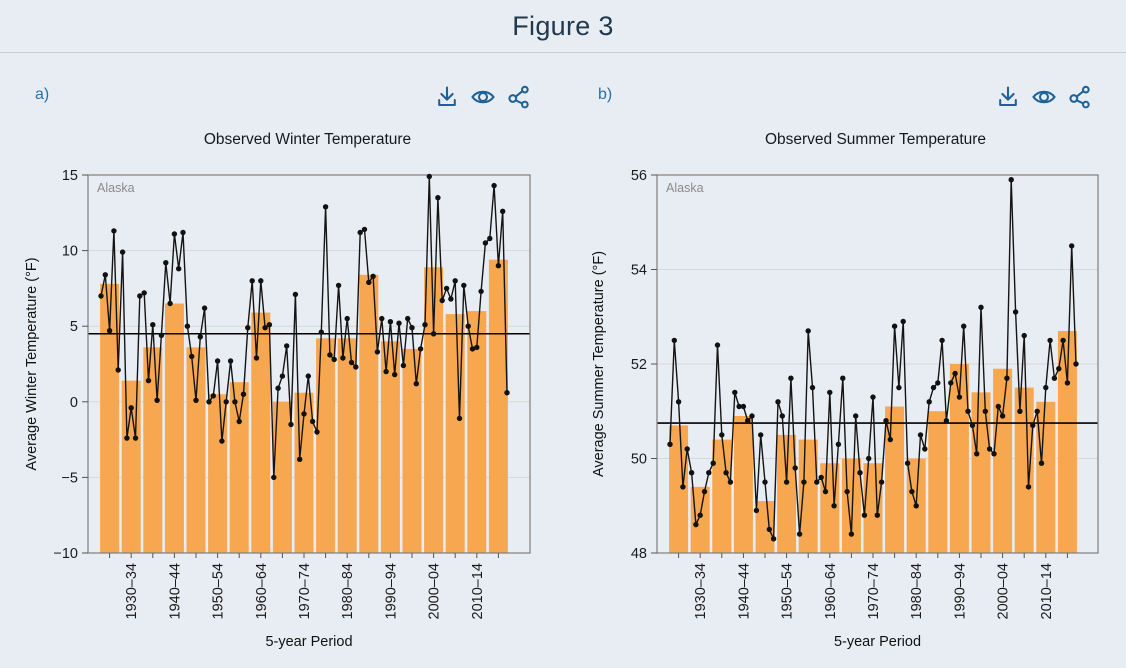 This screenshot has height=668, width=1126. I want to click on figure-title: Figure 3, so click(563, 25).